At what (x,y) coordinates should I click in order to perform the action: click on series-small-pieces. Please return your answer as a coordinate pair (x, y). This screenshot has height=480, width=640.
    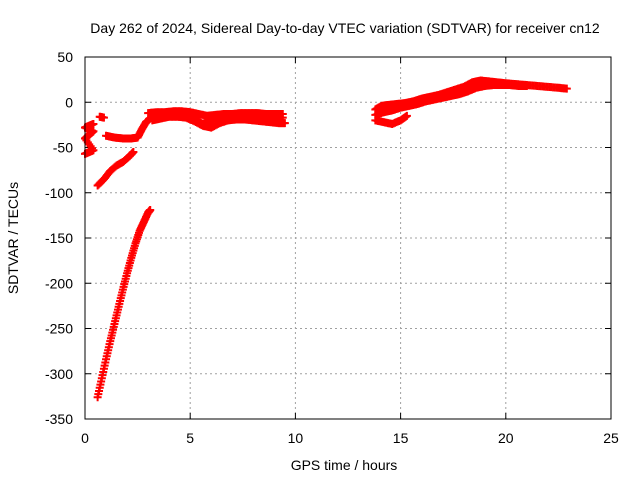
    Looking at the image, I should click on (101, 117).